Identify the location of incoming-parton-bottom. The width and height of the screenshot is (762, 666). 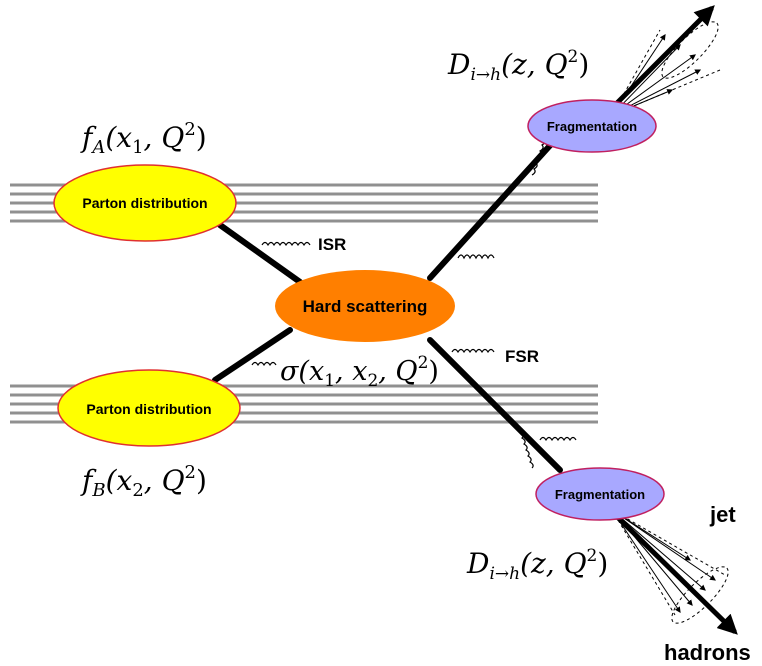
(252, 355).